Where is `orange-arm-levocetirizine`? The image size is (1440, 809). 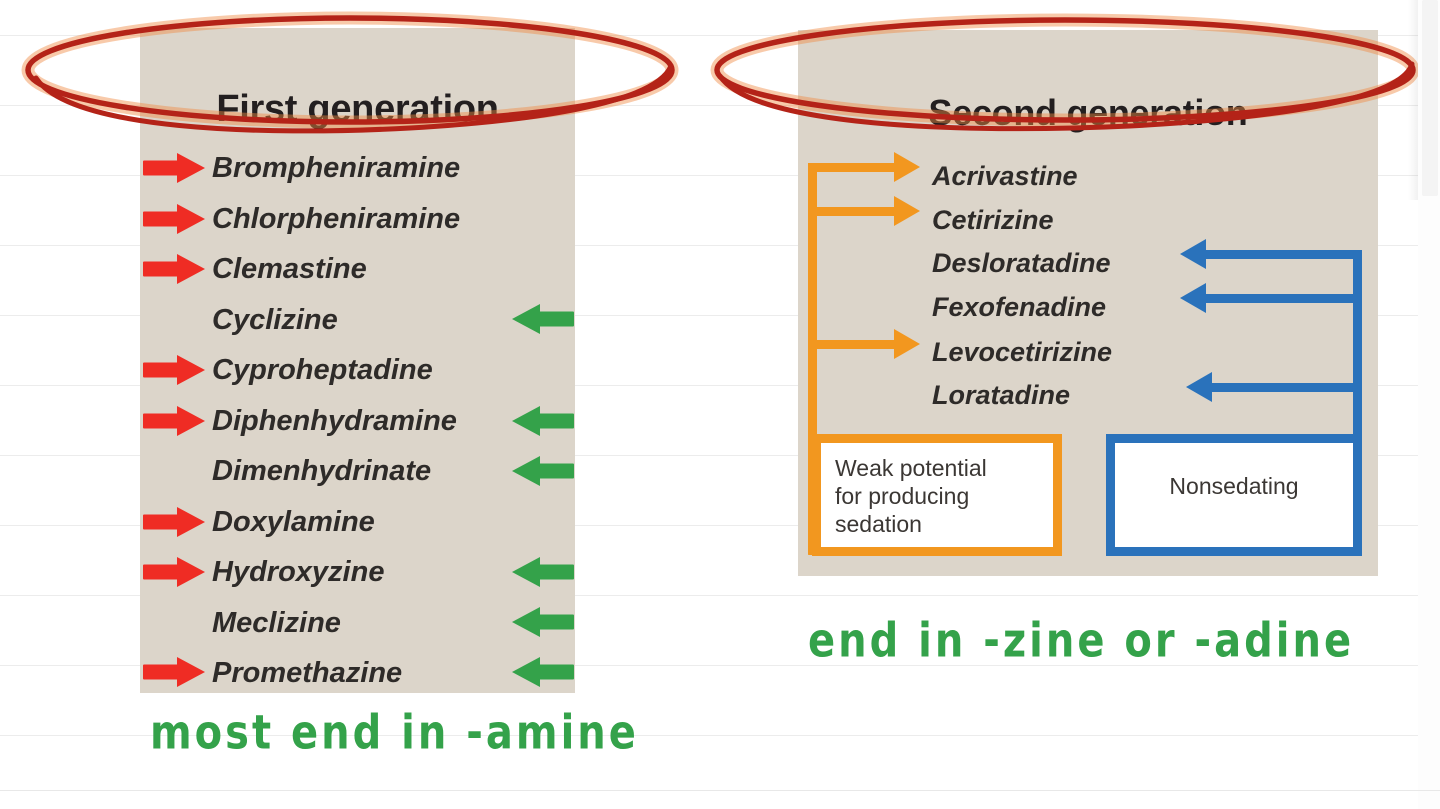 orange-arm-levocetirizine is located at coordinates (868, 344).